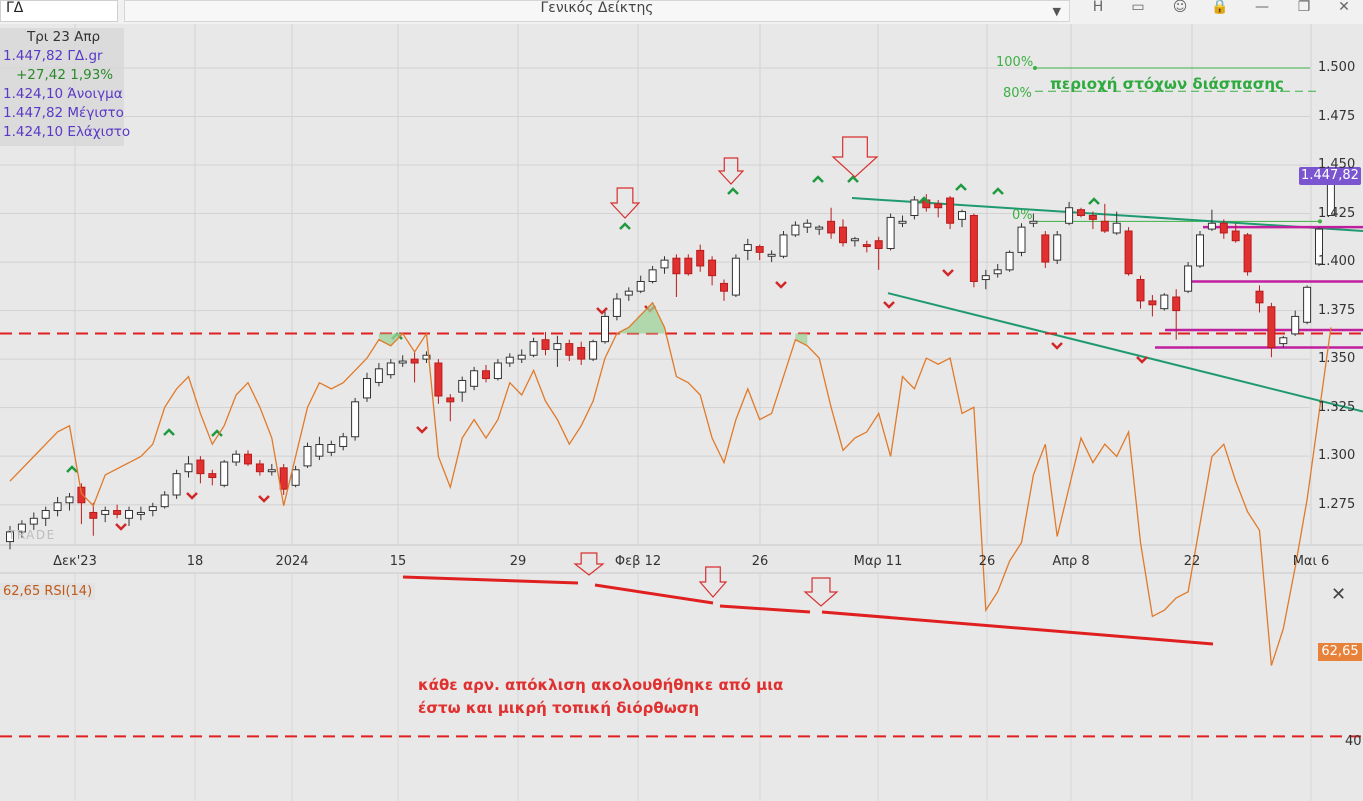  I want to click on x-tick-label: 22, so click(1192, 561).